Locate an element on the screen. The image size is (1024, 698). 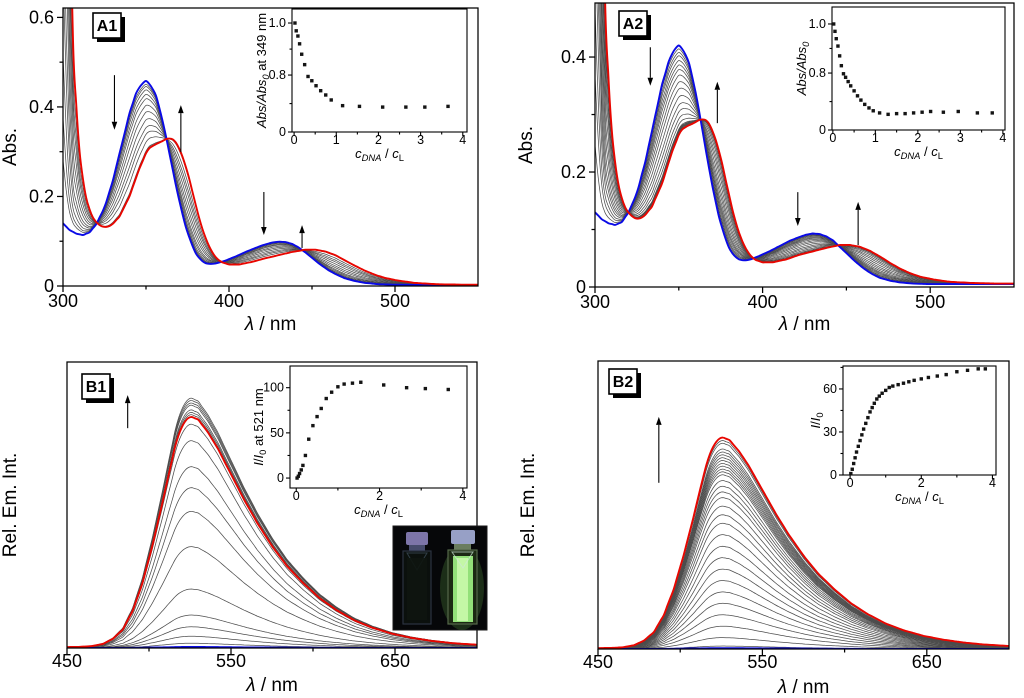
inset-y-tick-label: 100 is located at coordinates (273, 388).